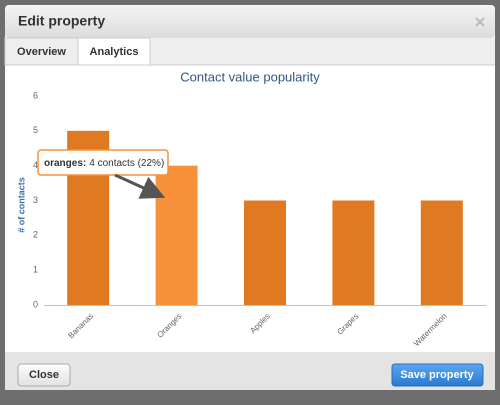 The height and width of the screenshot is (405, 500). I want to click on tab-label: Overview, so click(41, 52).